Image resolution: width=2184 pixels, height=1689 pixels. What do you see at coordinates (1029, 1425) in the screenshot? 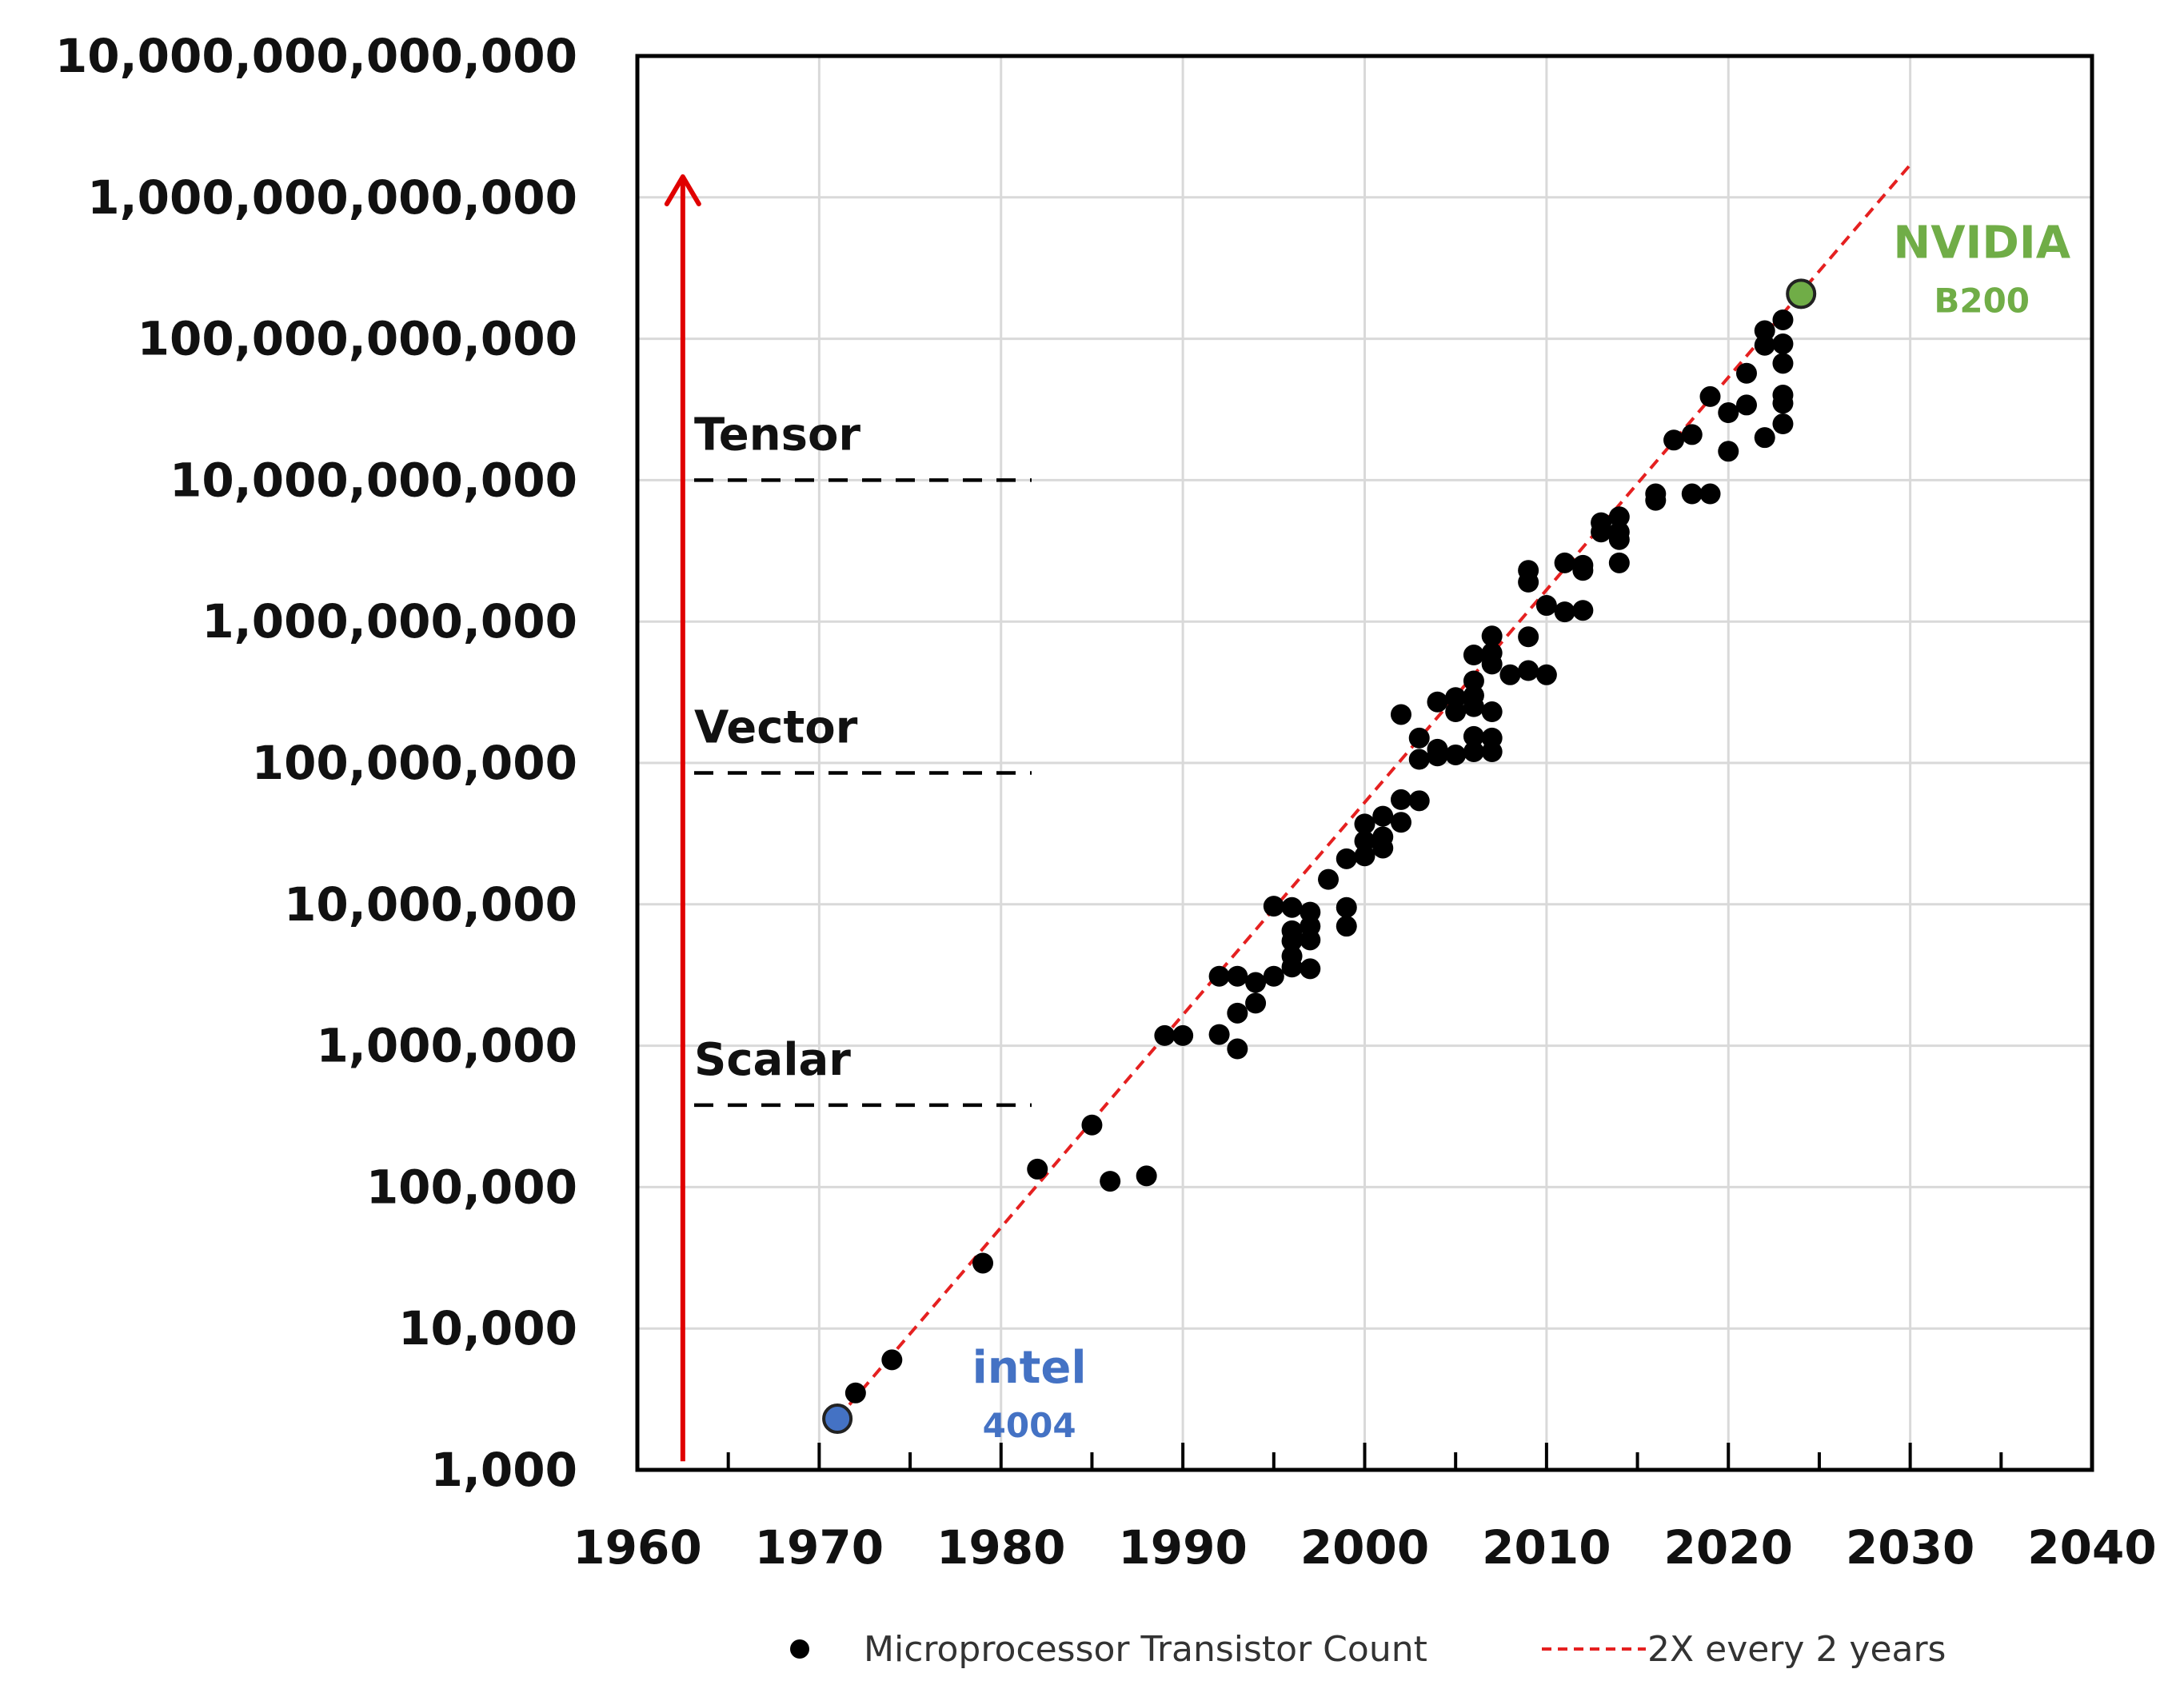
I see `highlight-sublabel: 4004` at bounding box center [1029, 1425].